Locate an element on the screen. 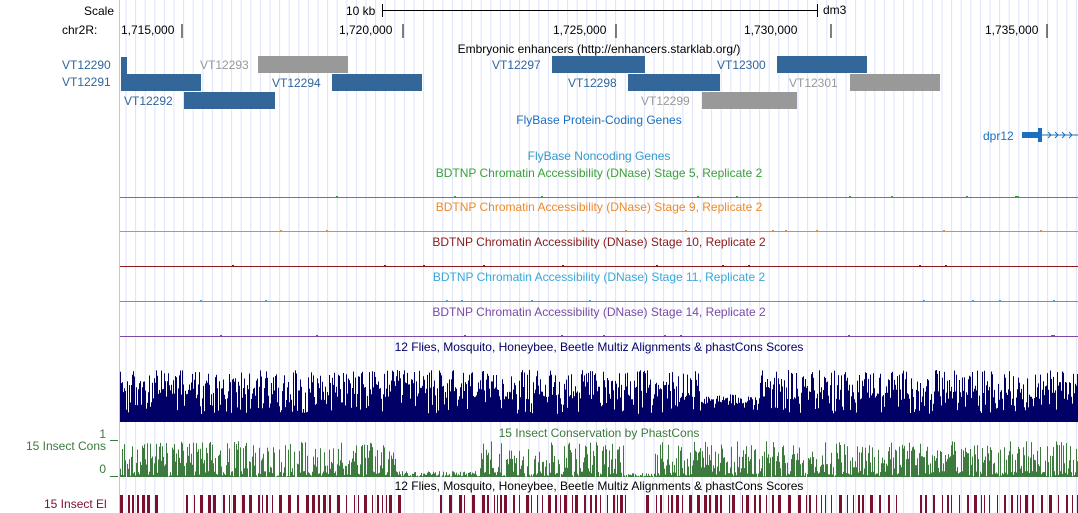  phastcons-side-label: 15 Insect Cons is located at coordinates (65, 446).